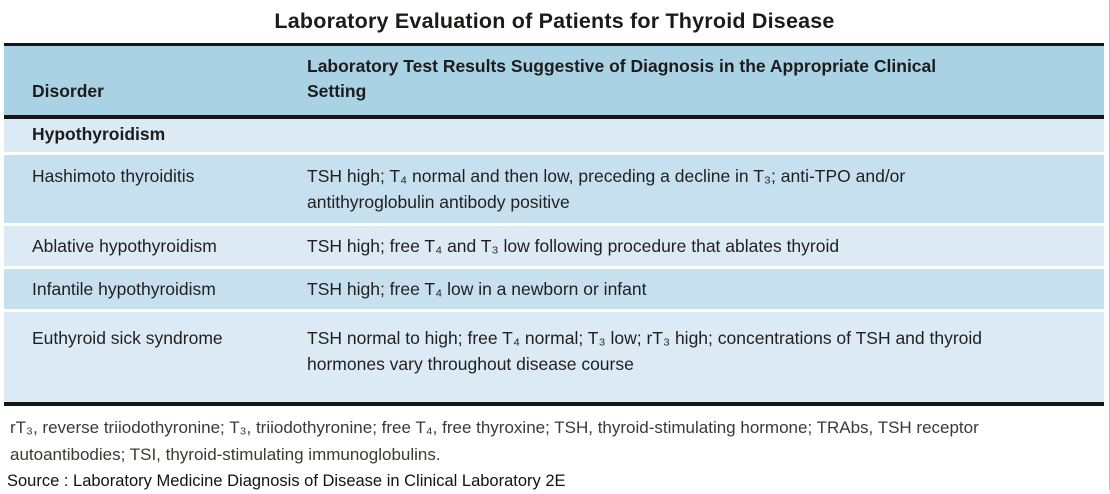  What do you see at coordinates (127, 338) in the screenshot?
I see `disorder-cell: Euthyroid sick syndrome` at bounding box center [127, 338].